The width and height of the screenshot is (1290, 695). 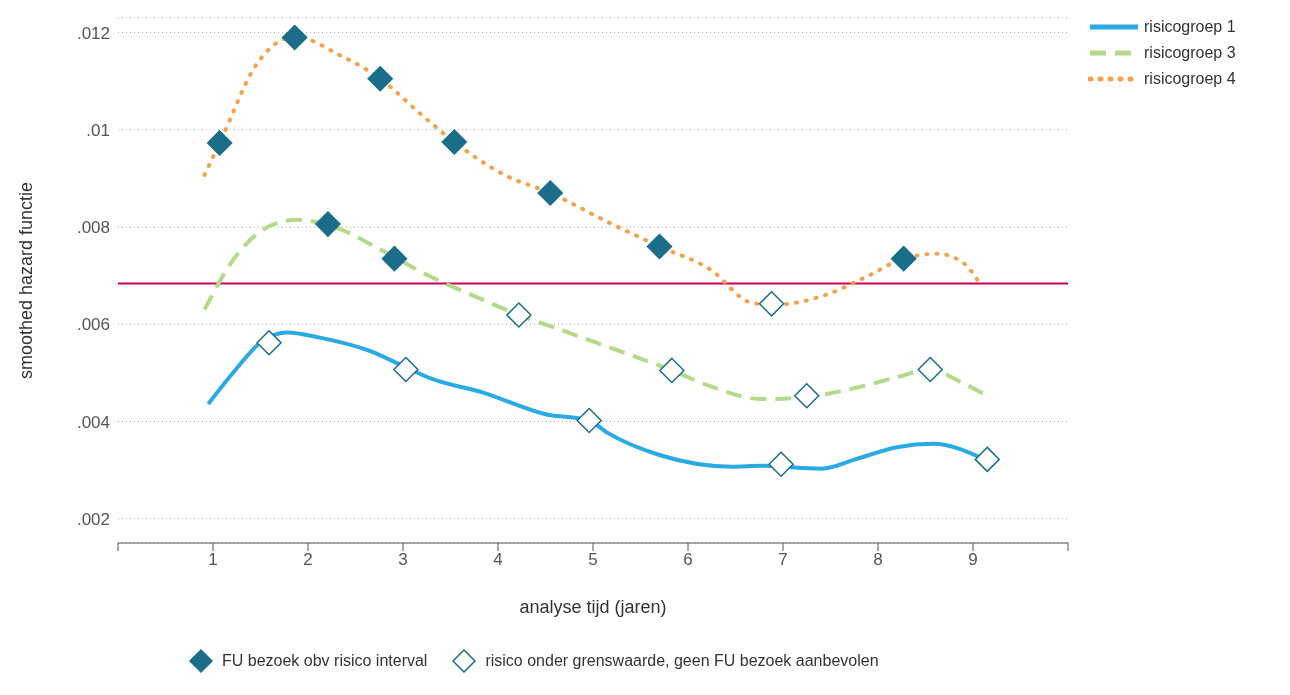 What do you see at coordinates (213, 560) in the screenshot?
I see `x-tick-label: 1` at bounding box center [213, 560].